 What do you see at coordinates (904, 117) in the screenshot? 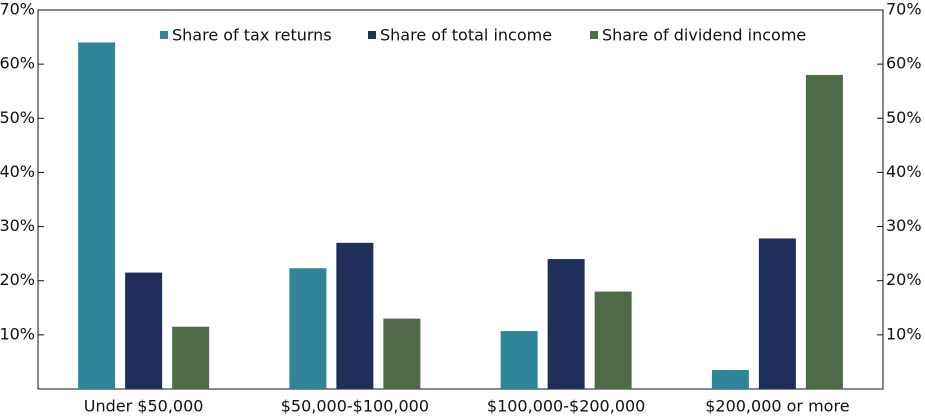
I see `y2-tick-label: 50%` at bounding box center [904, 117].